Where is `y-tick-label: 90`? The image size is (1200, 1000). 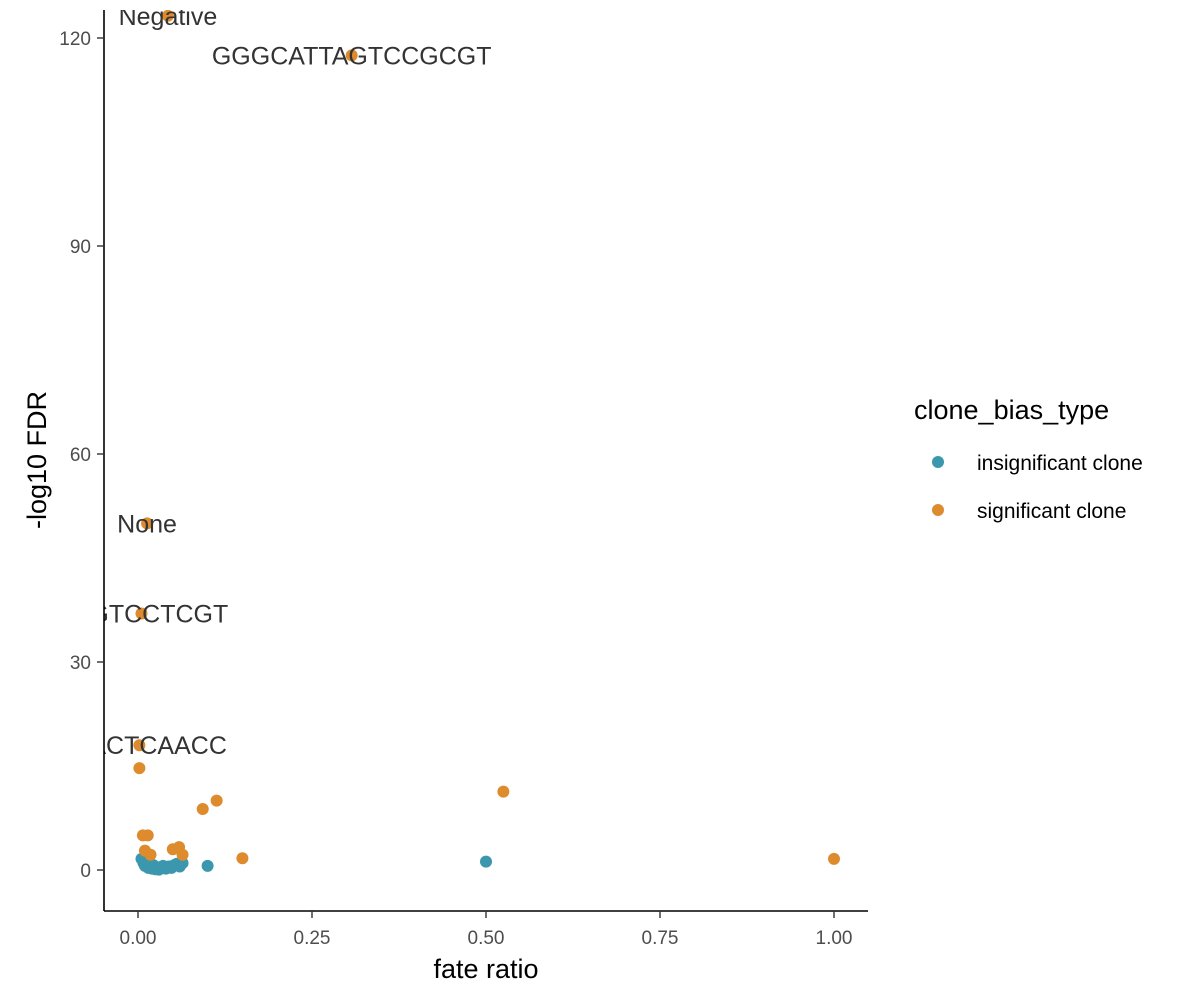 y-tick-label: 90 is located at coordinates (80, 247).